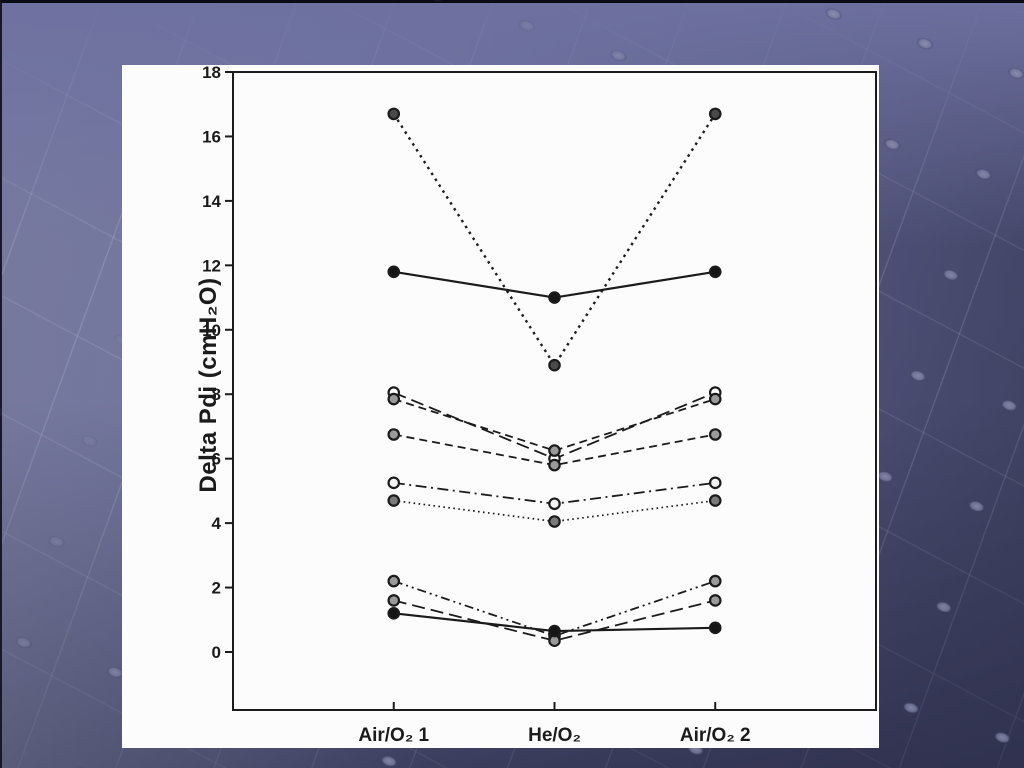  I want to click on x-tick-label: Air/O₂ 1, so click(393, 735).